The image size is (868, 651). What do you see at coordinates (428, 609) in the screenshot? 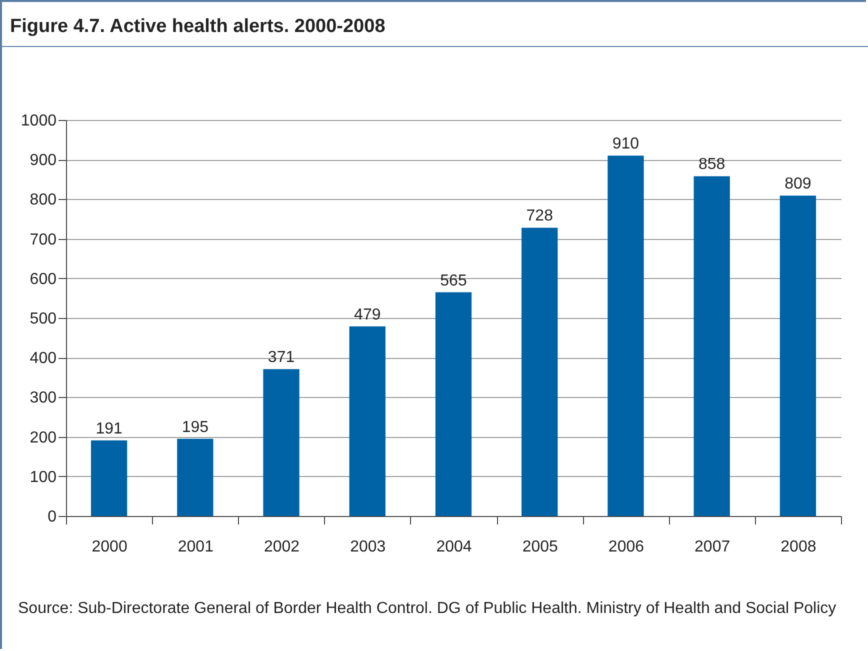
I see `source-note: Source: Sub-Directorate General of Border Health Control. DG of Public Health. Ministry of Health and Social Policy` at bounding box center [428, 609].